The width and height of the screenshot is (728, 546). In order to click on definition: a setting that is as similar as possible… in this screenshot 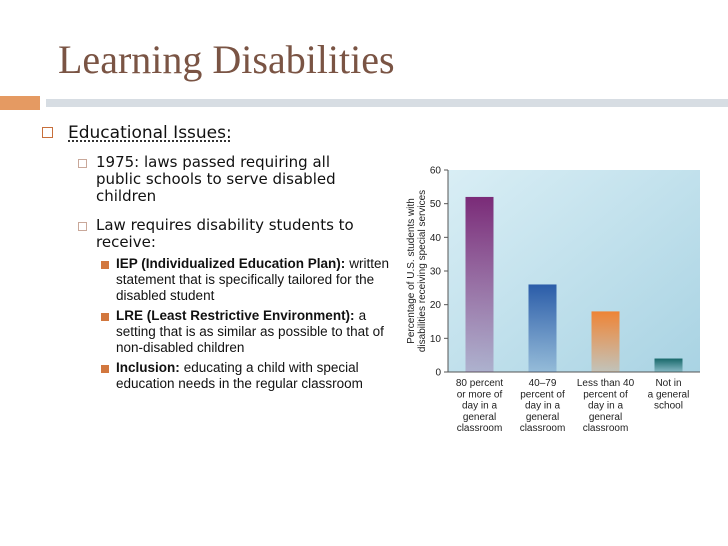, I will do `click(250, 331)`.